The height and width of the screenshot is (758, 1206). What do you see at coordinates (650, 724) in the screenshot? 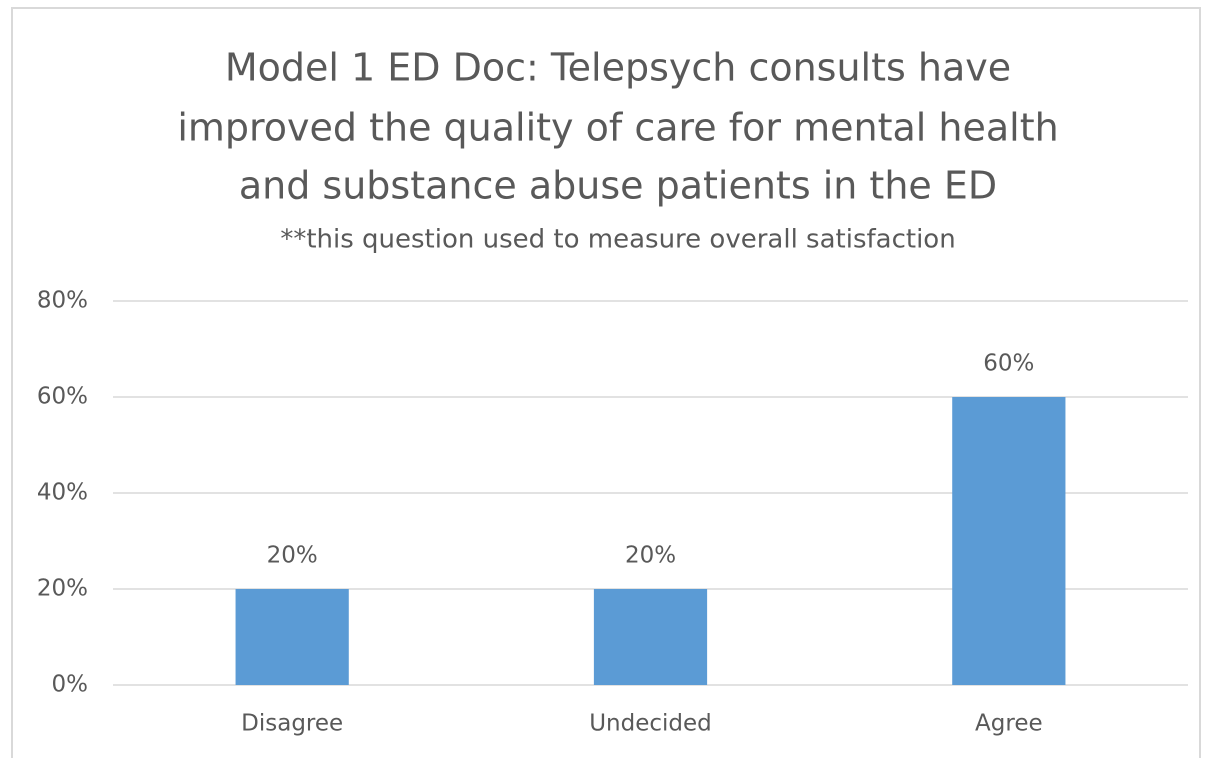
I see `x-tick-label: Undecided` at bounding box center [650, 724].